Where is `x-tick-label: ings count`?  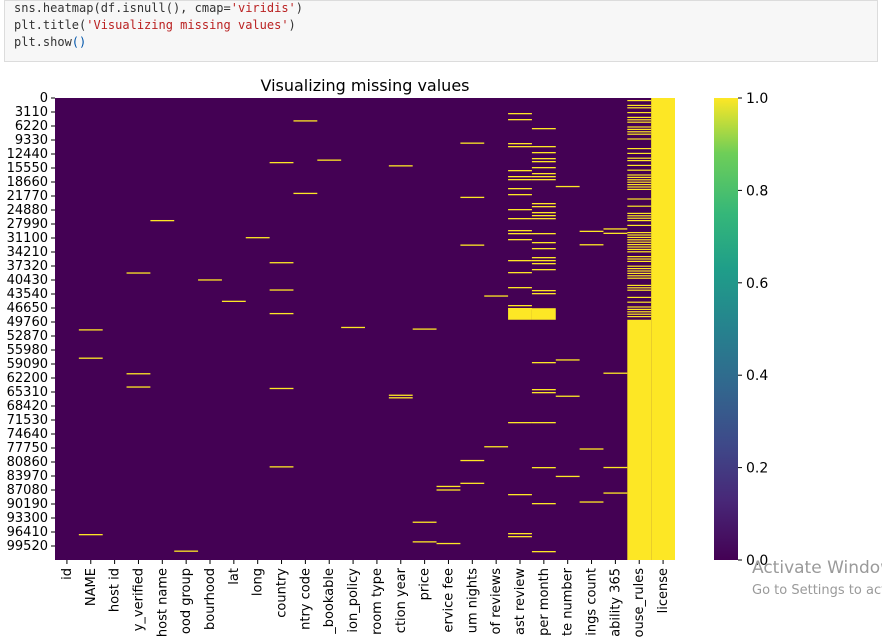 x-tick-label: ings count is located at coordinates (592, 602).